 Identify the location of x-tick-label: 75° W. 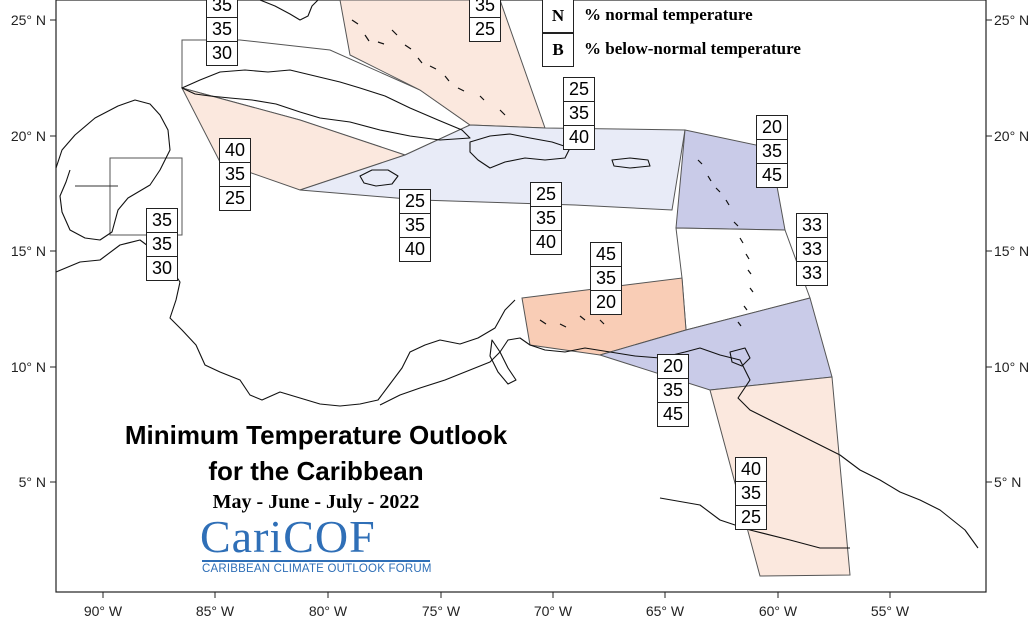
(441, 611).